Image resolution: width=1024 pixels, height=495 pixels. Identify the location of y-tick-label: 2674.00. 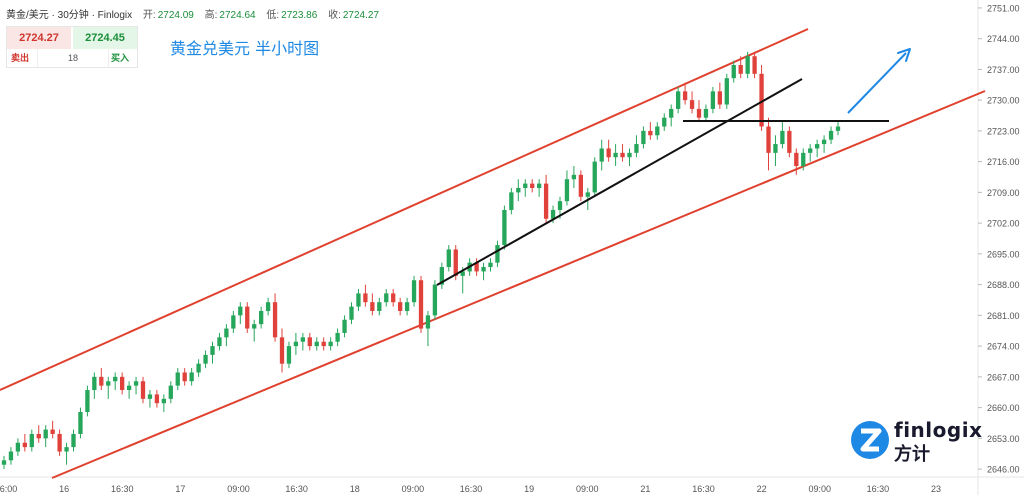
(1003, 347).